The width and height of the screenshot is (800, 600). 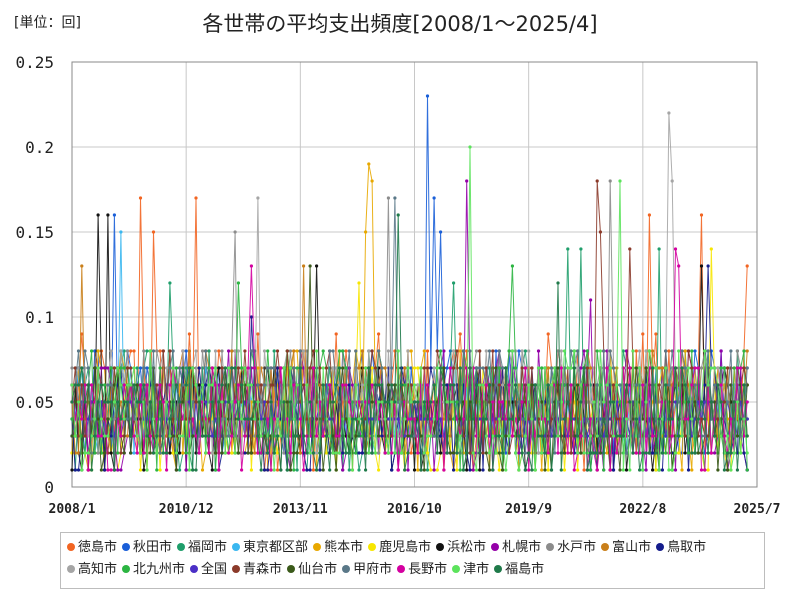 I want to click on x-tick-label: 2016/10, so click(x=414, y=509).